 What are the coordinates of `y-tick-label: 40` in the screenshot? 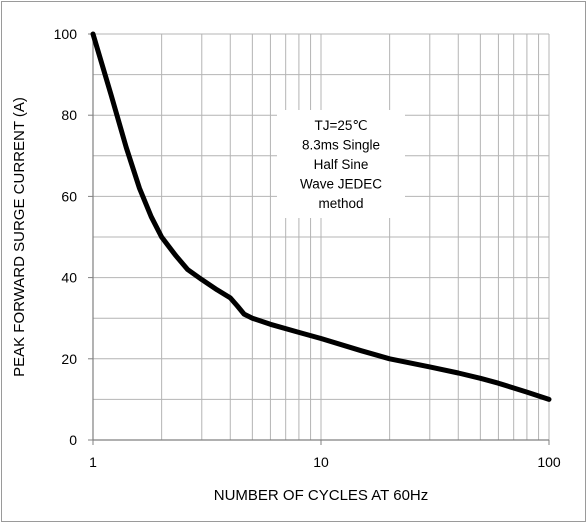 It's located at (69, 278).